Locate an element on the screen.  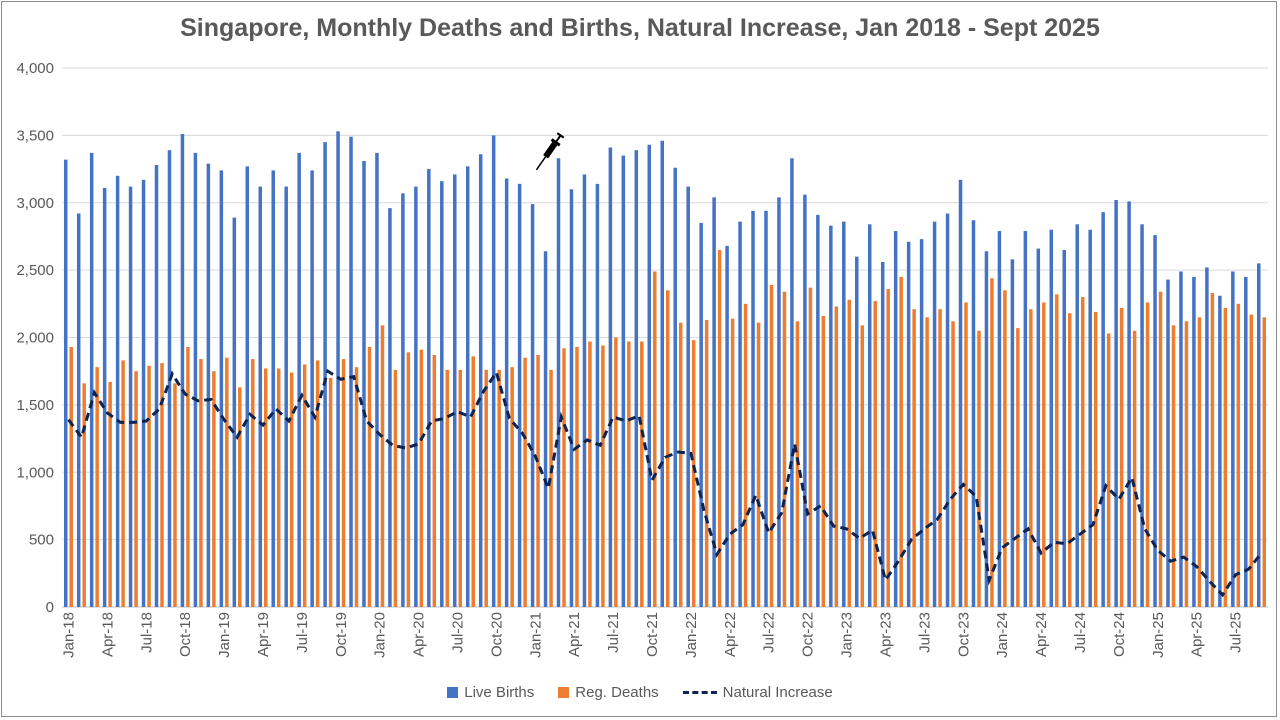
legend-label: Reg. Deaths is located at coordinates (617, 692).